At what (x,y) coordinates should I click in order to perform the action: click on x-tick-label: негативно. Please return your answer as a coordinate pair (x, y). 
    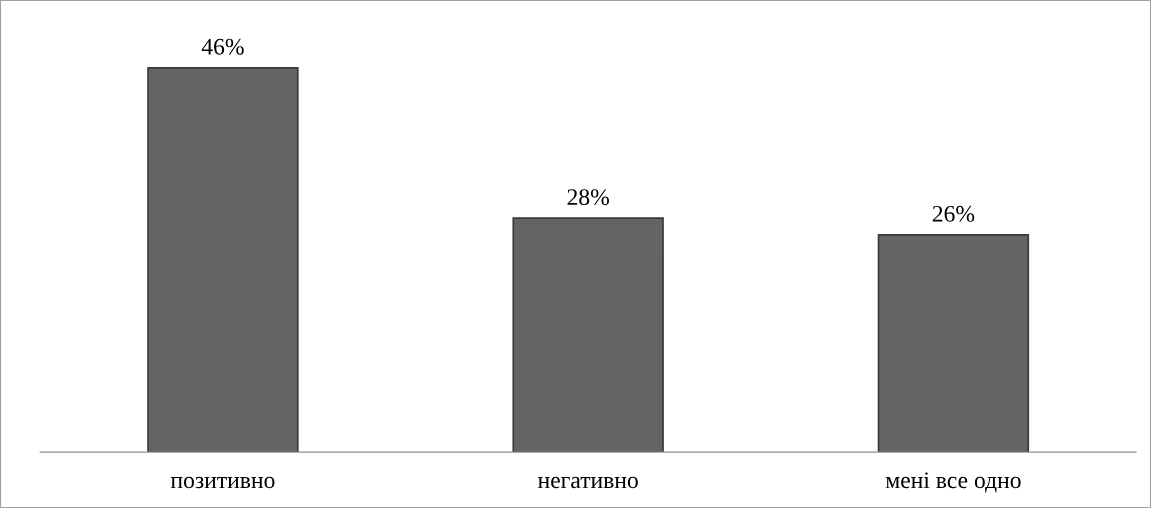
    Looking at the image, I should click on (587, 482).